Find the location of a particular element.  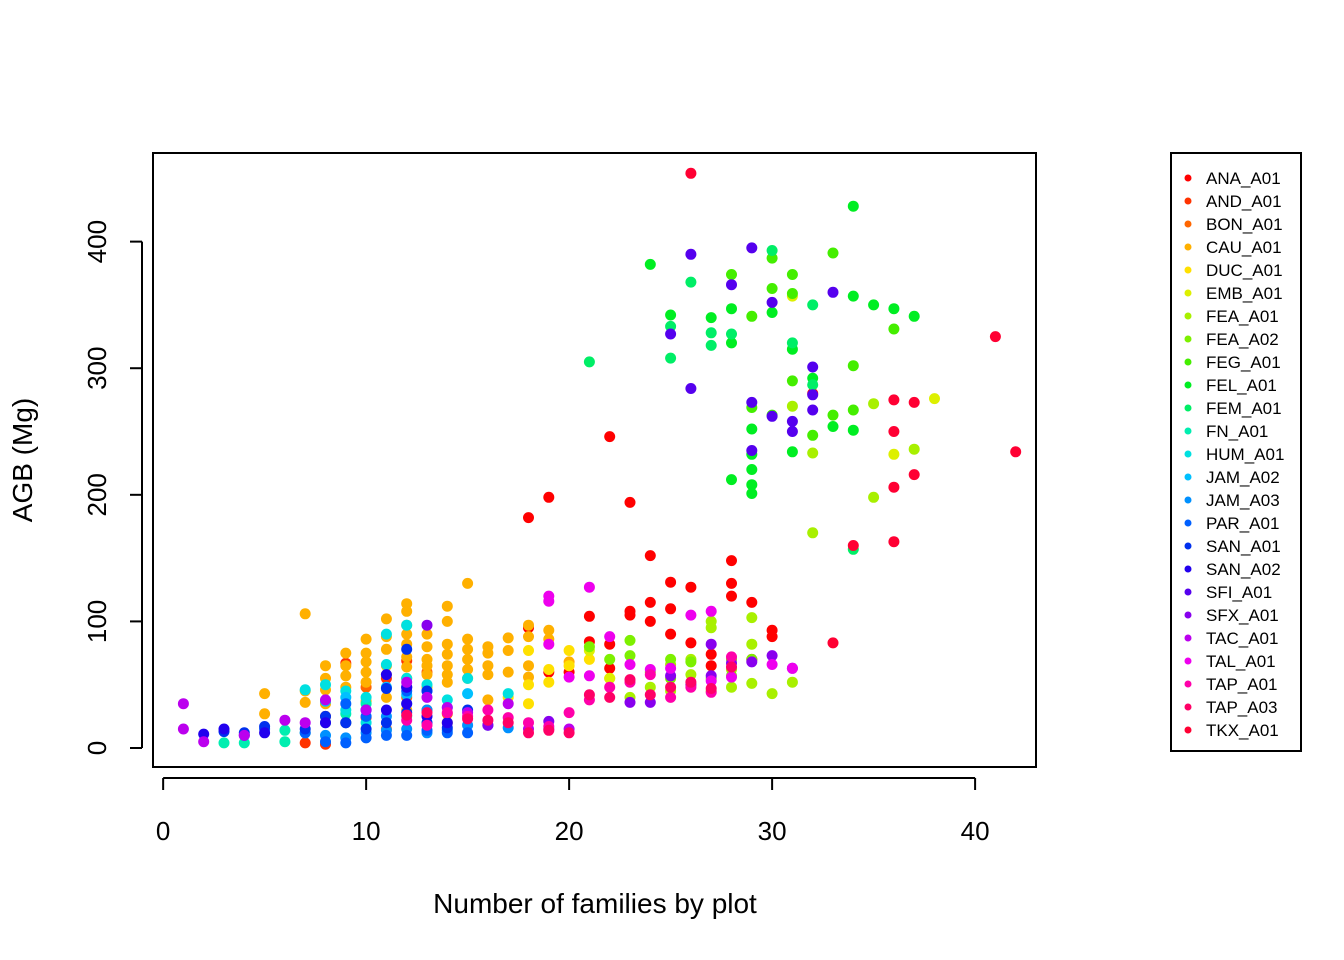

series-tal-a01 is located at coordinates (670, 634).